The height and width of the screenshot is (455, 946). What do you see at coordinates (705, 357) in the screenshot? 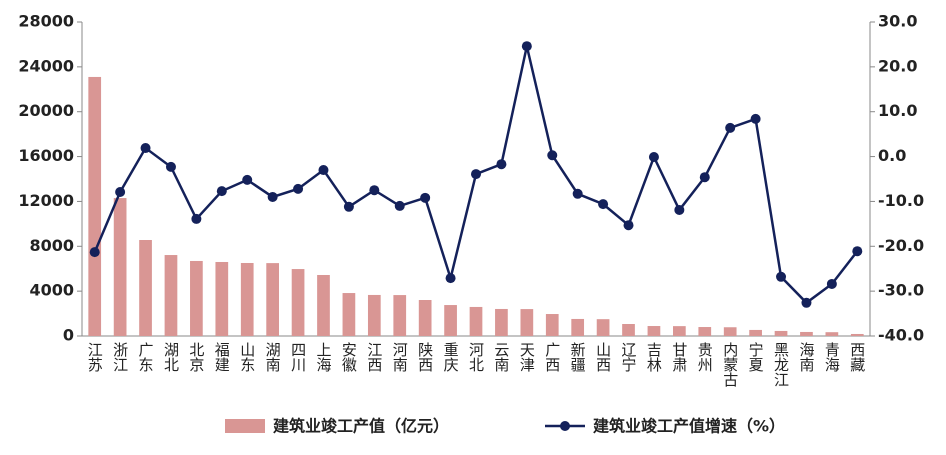
I see `x-tick-label: 贵州` at bounding box center [705, 357].